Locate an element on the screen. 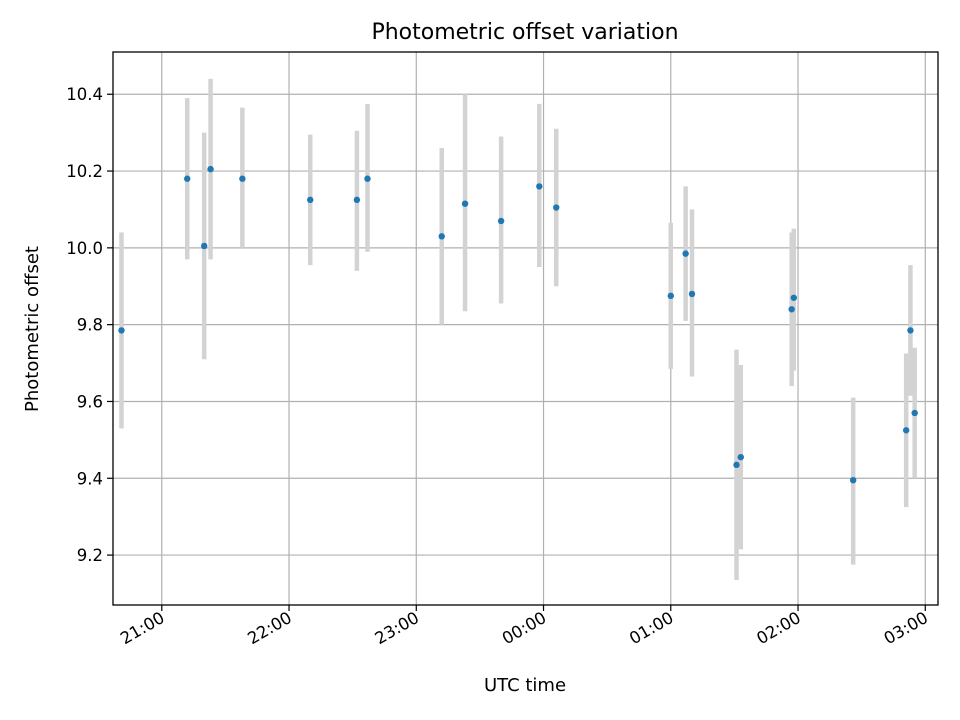 This screenshot has height=720, width=960. y-tick-label: 10.2 is located at coordinates (84, 171).